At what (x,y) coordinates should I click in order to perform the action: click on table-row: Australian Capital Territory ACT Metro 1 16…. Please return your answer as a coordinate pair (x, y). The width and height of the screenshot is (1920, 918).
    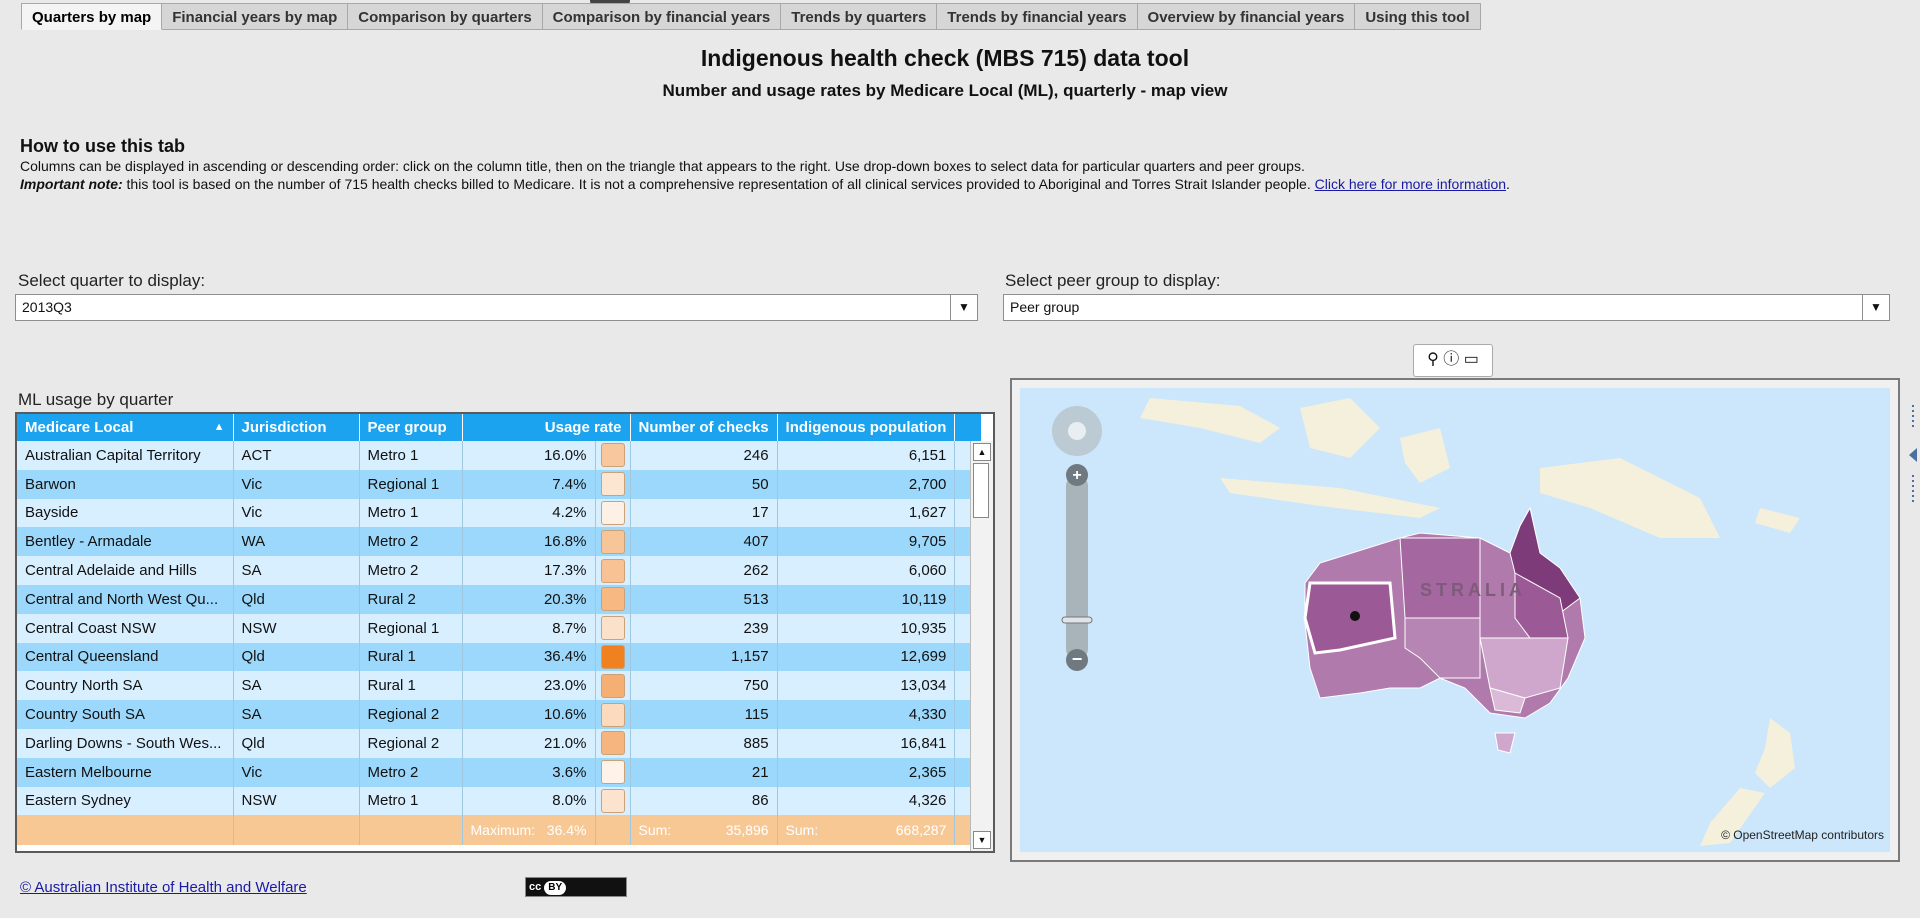
    Looking at the image, I should click on (500, 455).